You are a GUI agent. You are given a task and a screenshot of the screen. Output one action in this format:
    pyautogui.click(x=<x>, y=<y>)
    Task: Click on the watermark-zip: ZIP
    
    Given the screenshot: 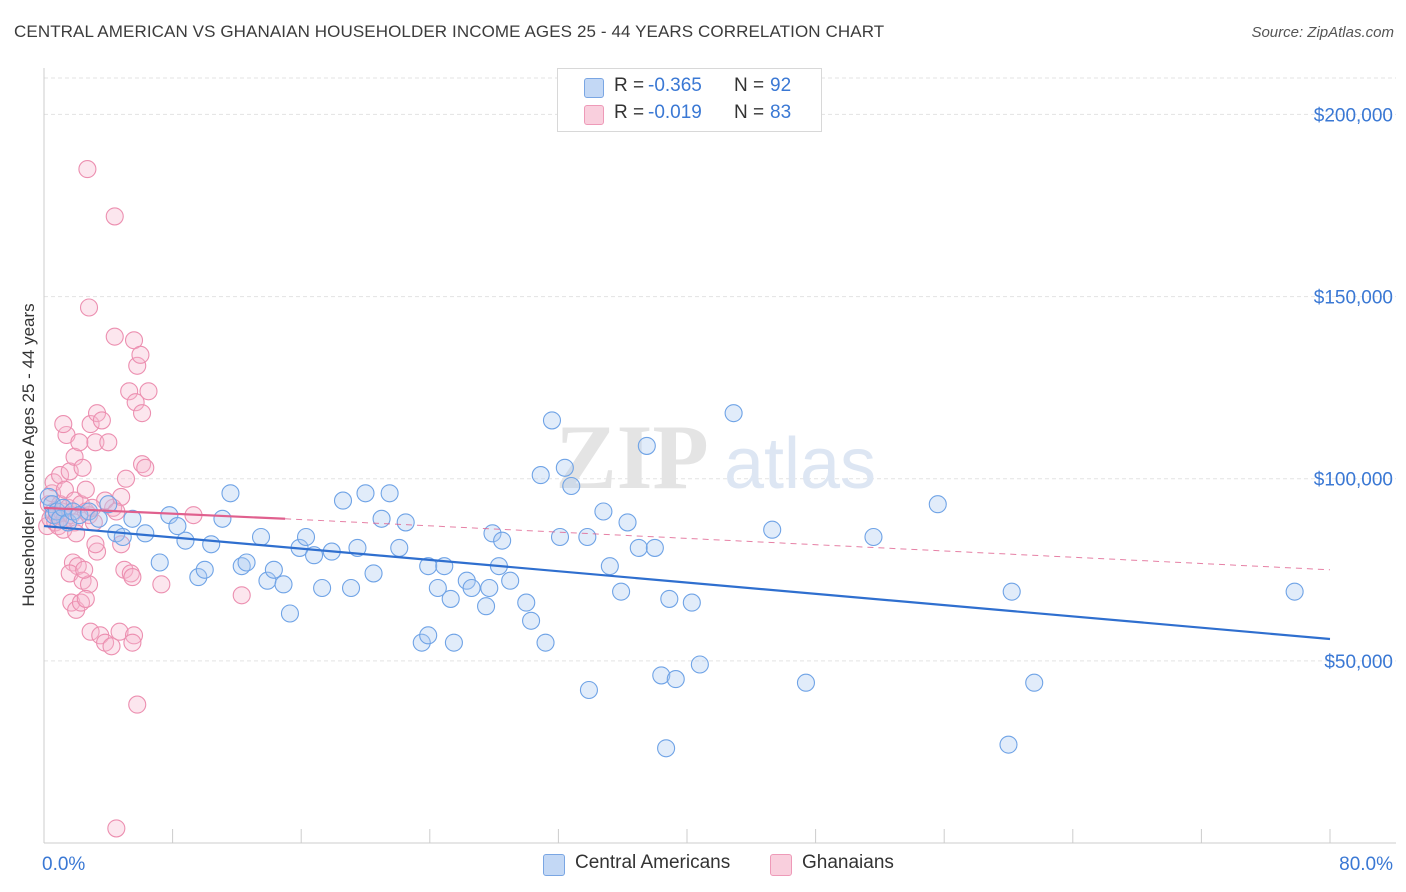 What is the action you would take?
    pyautogui.click(x=631, y=457)
    